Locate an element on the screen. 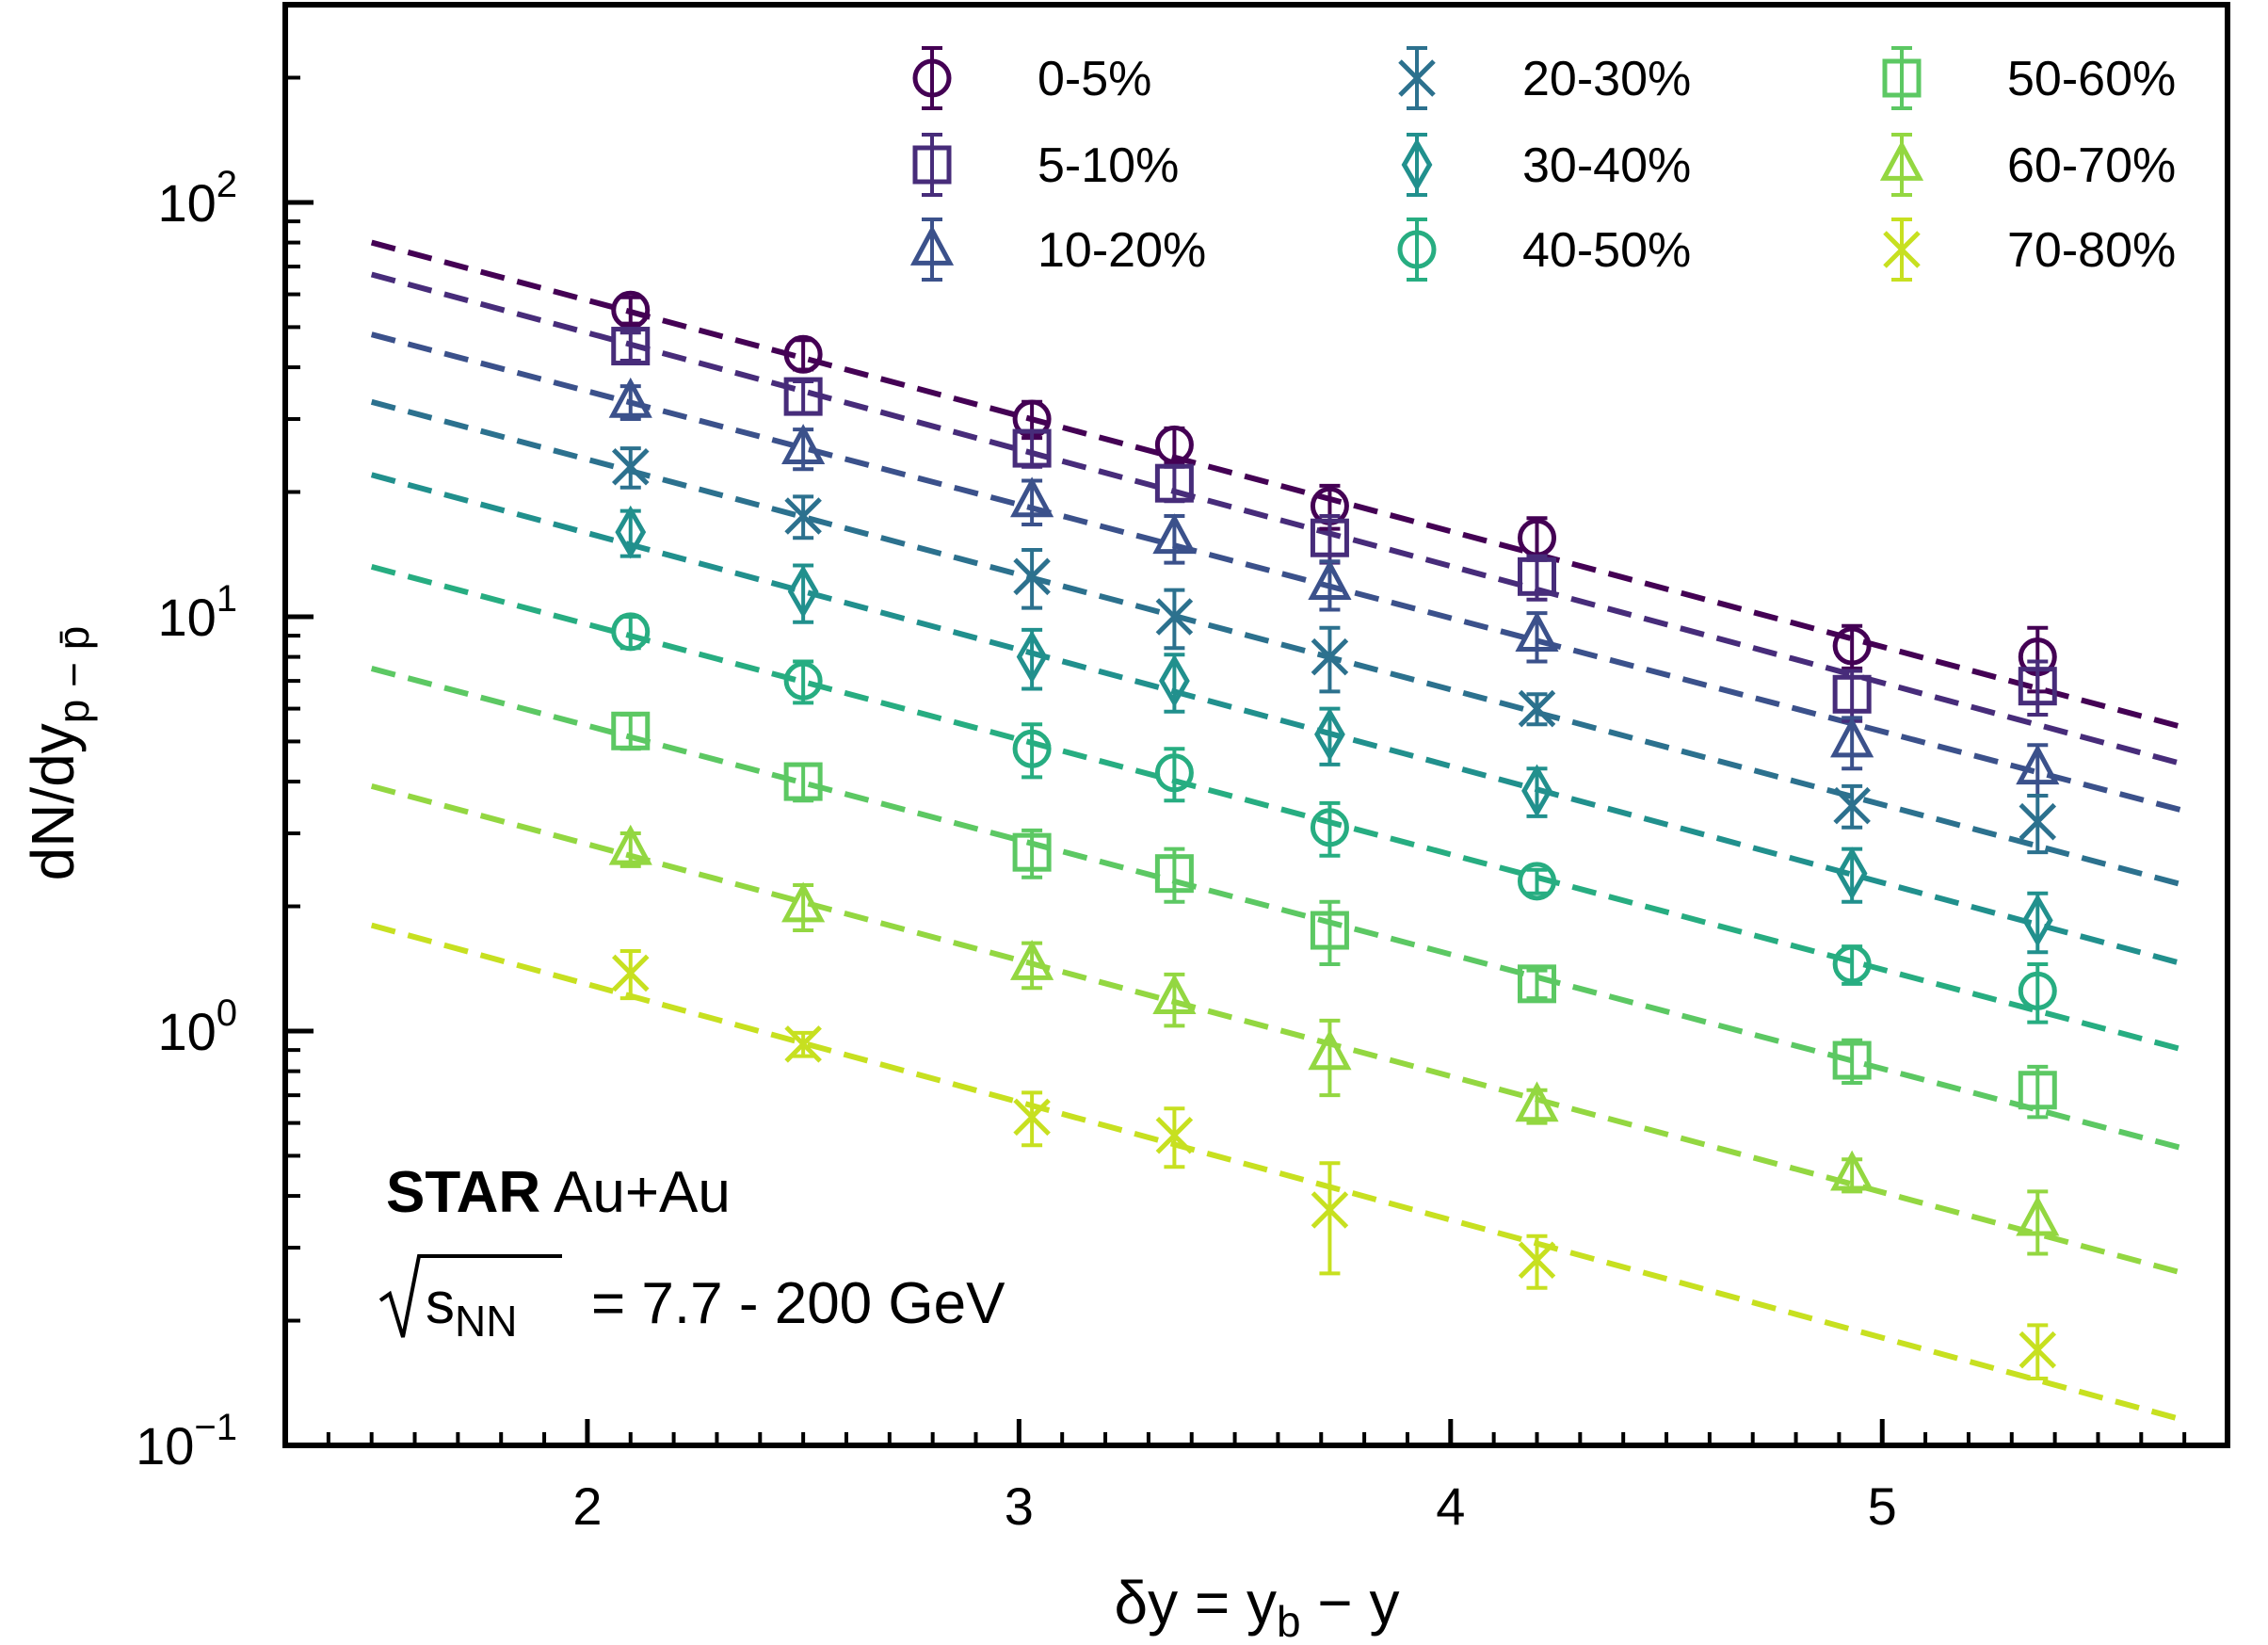 This screenshot has width=2268, height=1645. x-tick-label: 2 is located at coordinates (587, 1506).